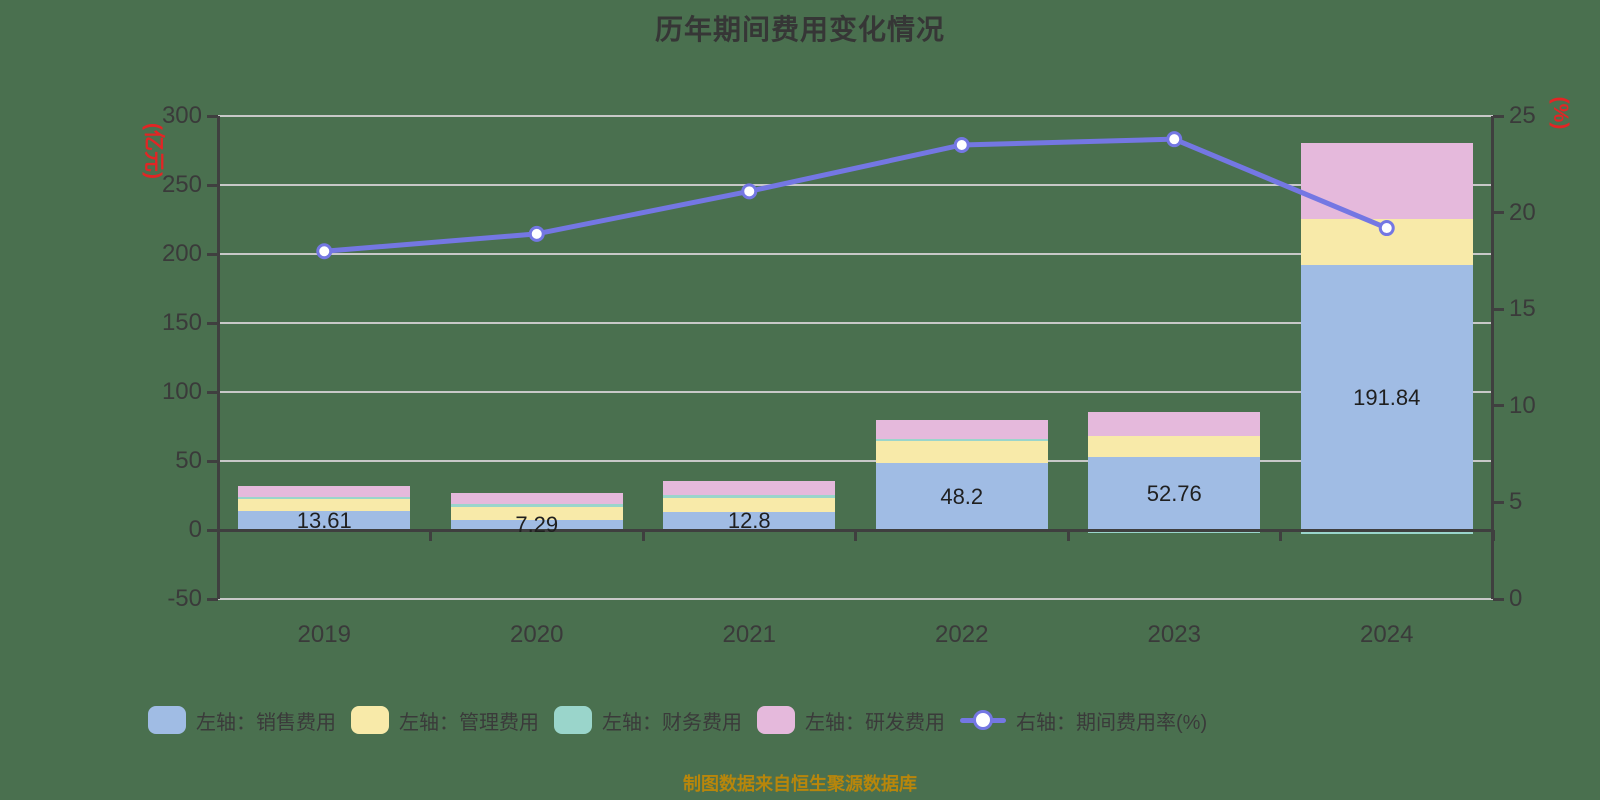  What do you see at coordinates (536, 233) in the screenshot?
I see `line-marker-2020` at bounding box center [536, 233].